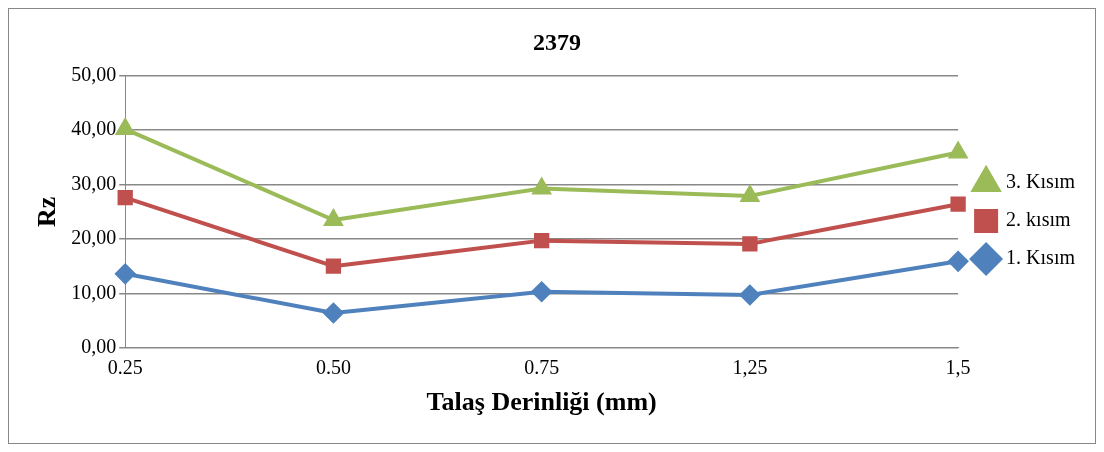 The height and width of the screenshot is (452, 1104). Describe the element at coordinates (333, 367) in the screenshot. I see `x-tick-label: 0.50` at that location.